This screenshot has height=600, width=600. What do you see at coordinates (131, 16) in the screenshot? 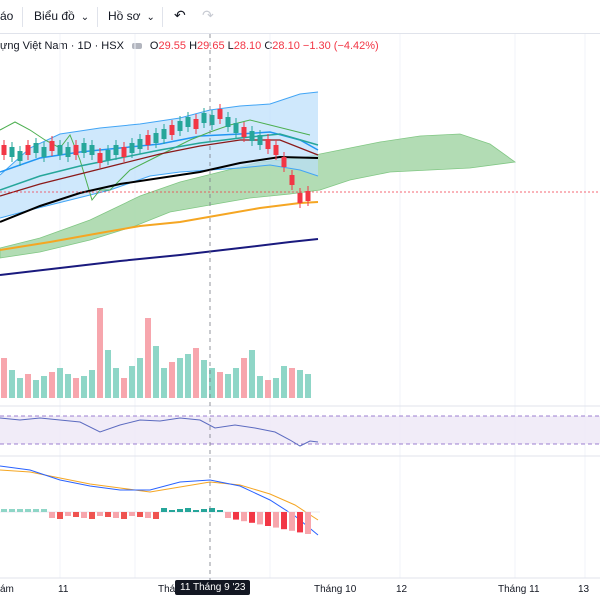
I see `profile-dropdown: Hồ sơ ⌄` at bounding box center [131, 16].